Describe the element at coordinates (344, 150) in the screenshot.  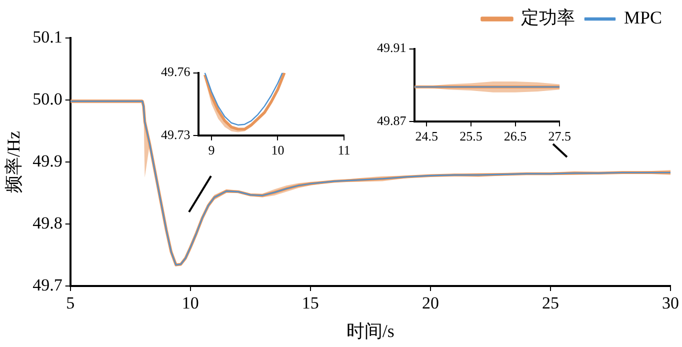
I see `x-tick-label: 11` at that location.